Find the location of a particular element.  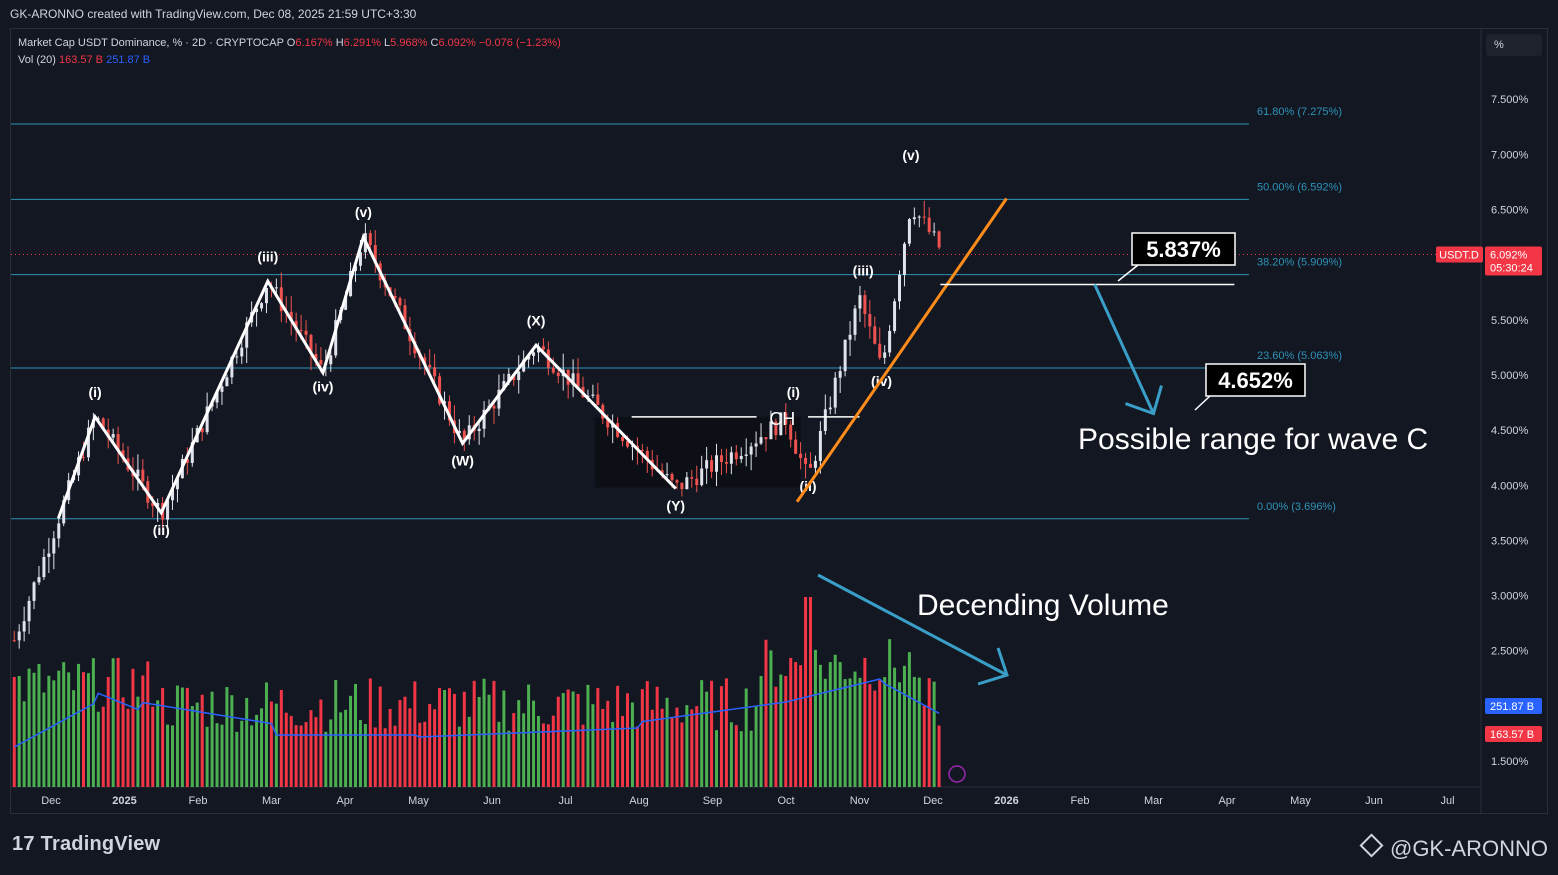

fib-level-label: 61.80% (7.275%) is located at coordinates (1299, 112).